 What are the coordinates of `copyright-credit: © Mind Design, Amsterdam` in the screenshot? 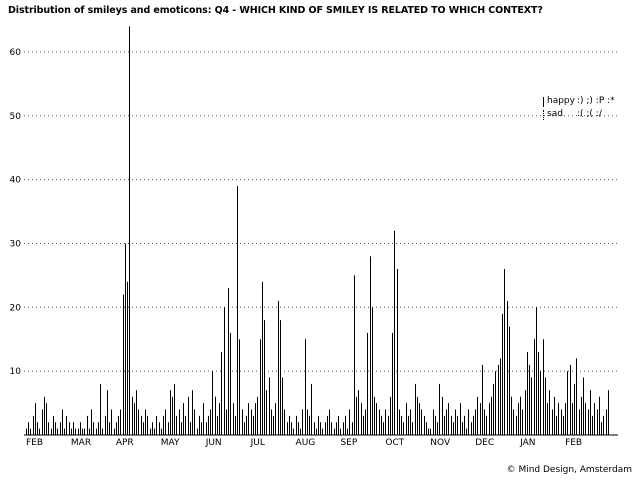 It's located at (569, 470).